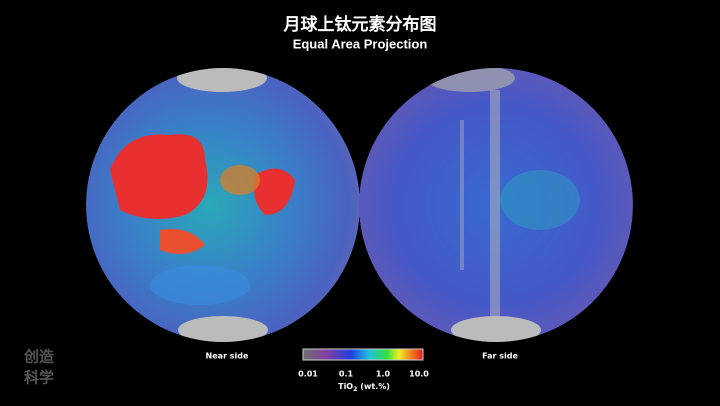 The height and width of the screenshot is (406, 720). I want to click on color-bar-unit: TiO2 (wt.%), so click(364, 387).